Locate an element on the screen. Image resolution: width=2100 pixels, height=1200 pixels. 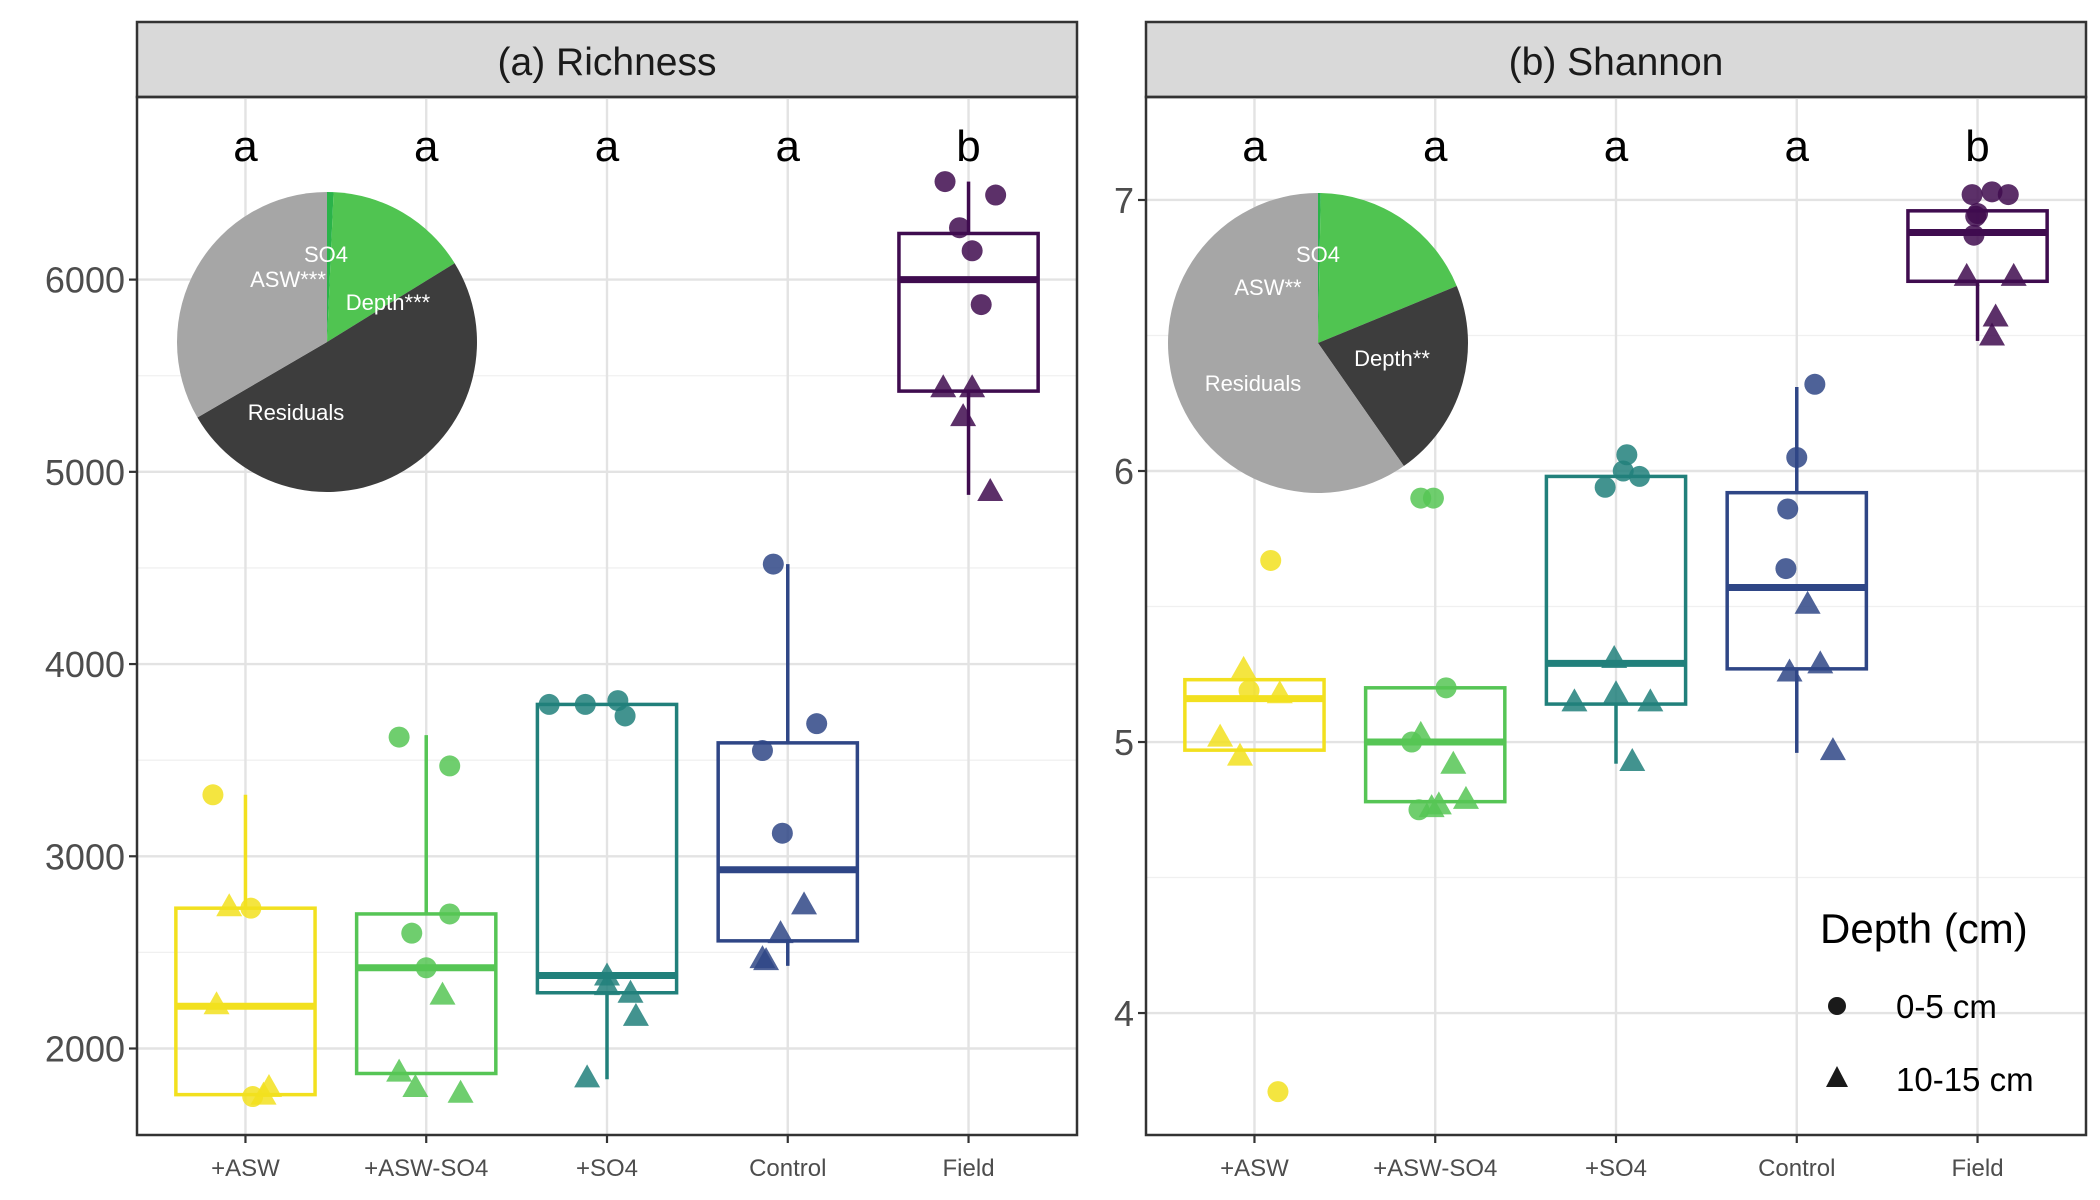
x-tick-label: +ASW-SO4 is located at coordinates (1435, 1168).